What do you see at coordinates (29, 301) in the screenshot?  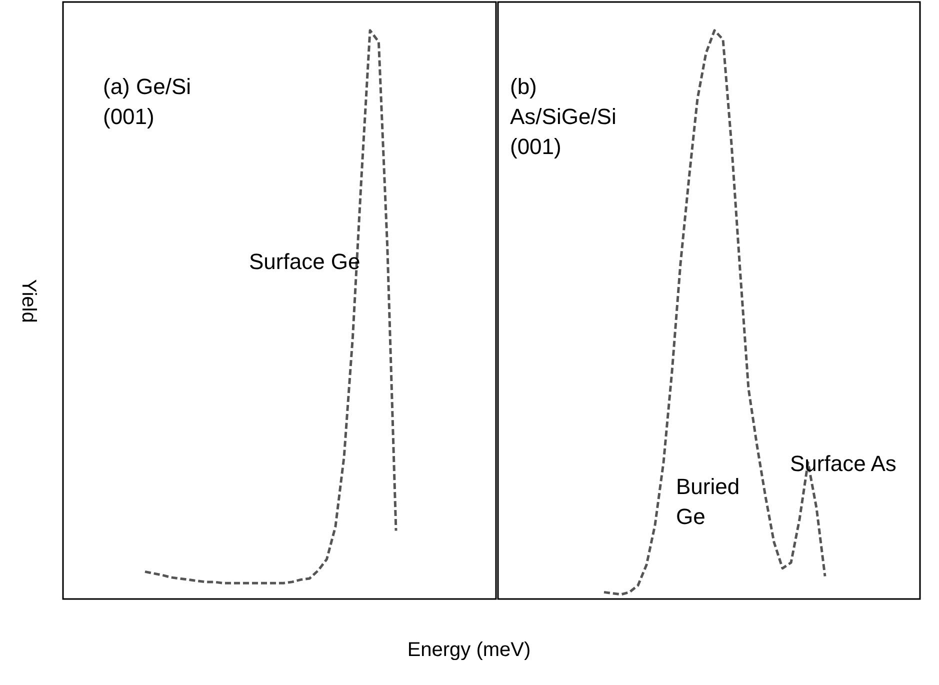 I see `y-axis-title: Yield` at bounding box center [29, 301].